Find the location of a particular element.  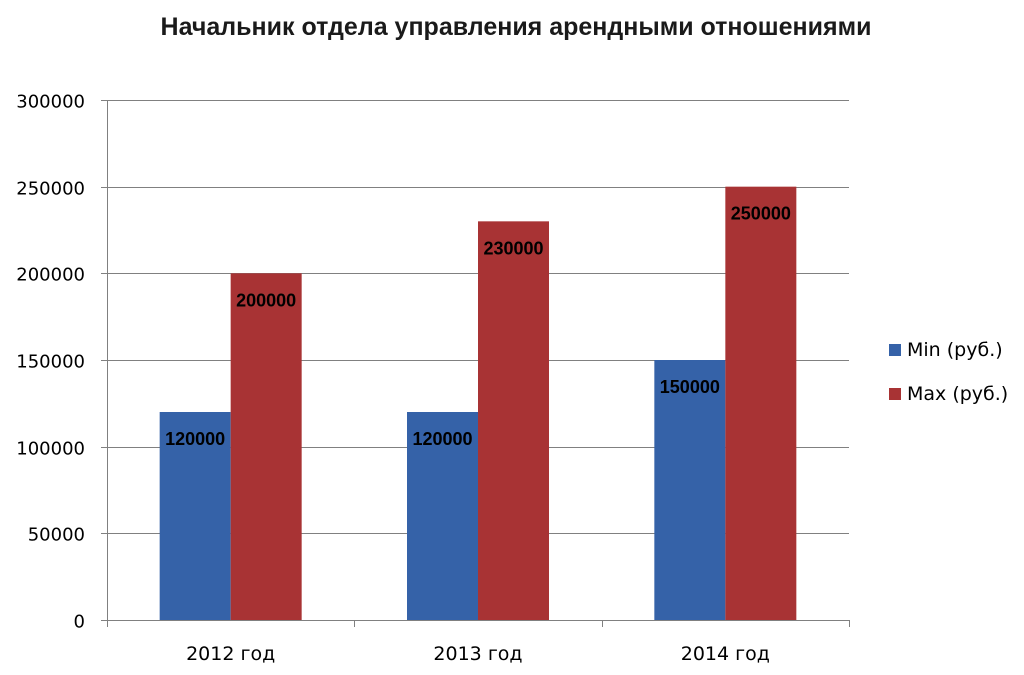

y-tick-label: 300000 is located at coordinates (50, 102).